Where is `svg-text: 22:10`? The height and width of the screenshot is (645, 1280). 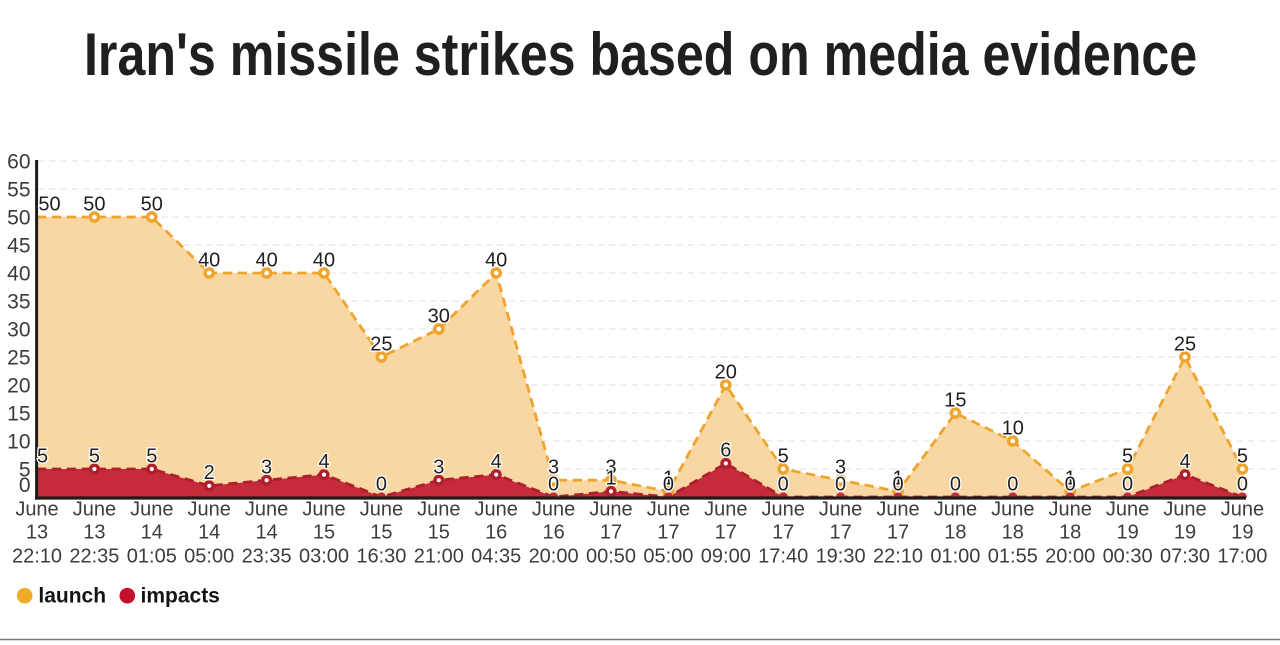 svg-text: 22:10 is located at coordinates (898, 557).